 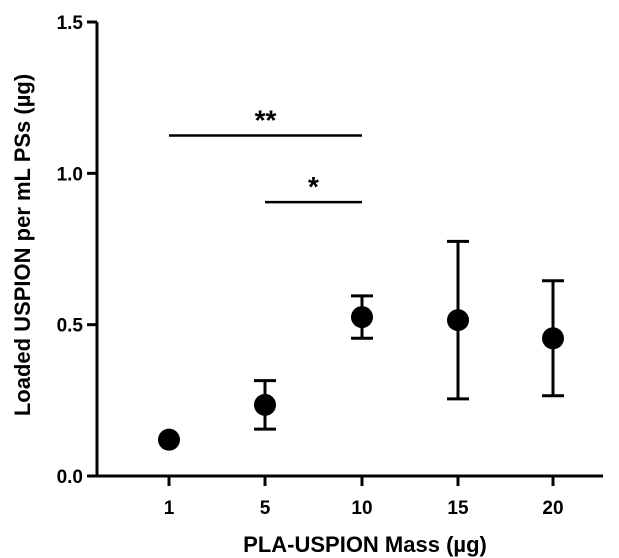 I want to click on x-tick-label: 15, so click(x=458, y=508).